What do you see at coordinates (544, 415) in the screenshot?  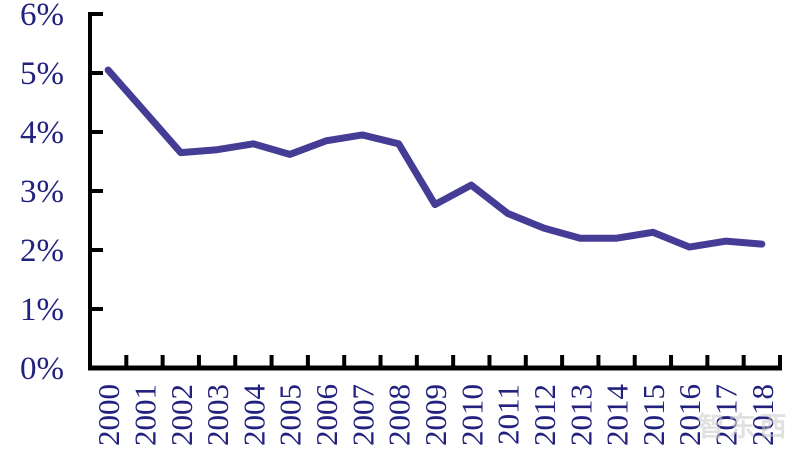 I see `x-tick-label: 2012` at bounding box center [544, 415].